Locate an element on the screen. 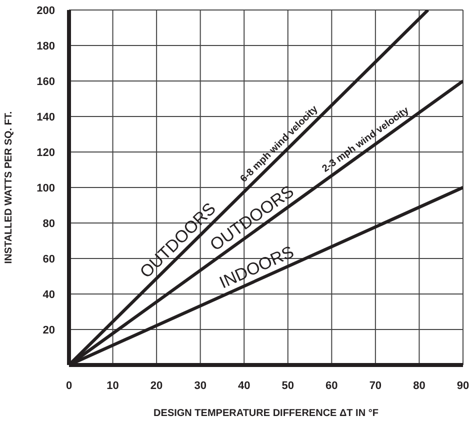  y-axis-title: INSTALLED WATTS PER SQ. FT. is located at coordinates (9, 187).